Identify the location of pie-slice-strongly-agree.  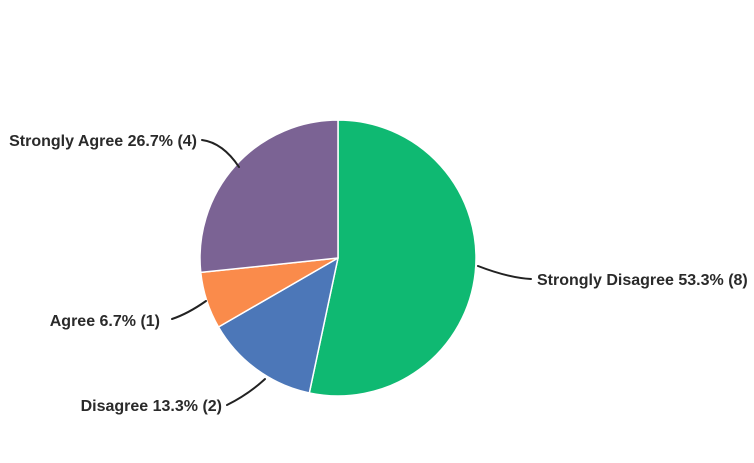
(269, 196).